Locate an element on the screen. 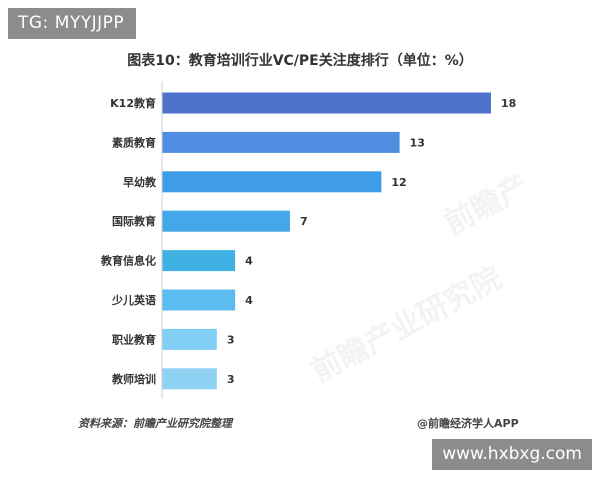  tg-tag: TG: MYYJJPP is located at coordinates (72, 23).